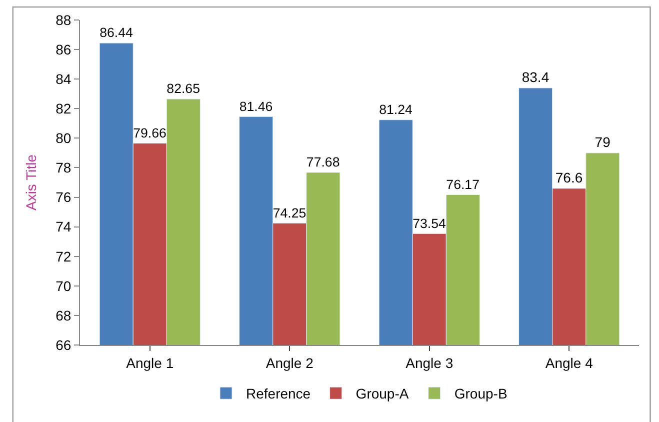 This screenshot has height=422, width=659. I want to click on y-tick-label: 72, so click(64, 256).